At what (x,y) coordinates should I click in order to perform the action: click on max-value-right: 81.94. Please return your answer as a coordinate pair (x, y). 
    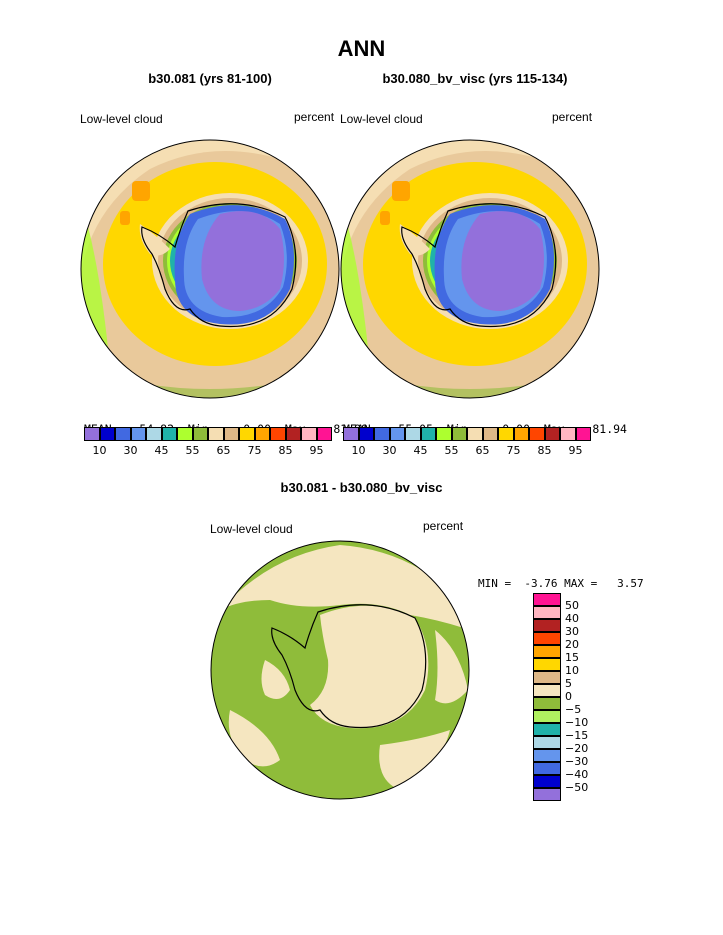
    Looking at the image, I should click on (609, 429).